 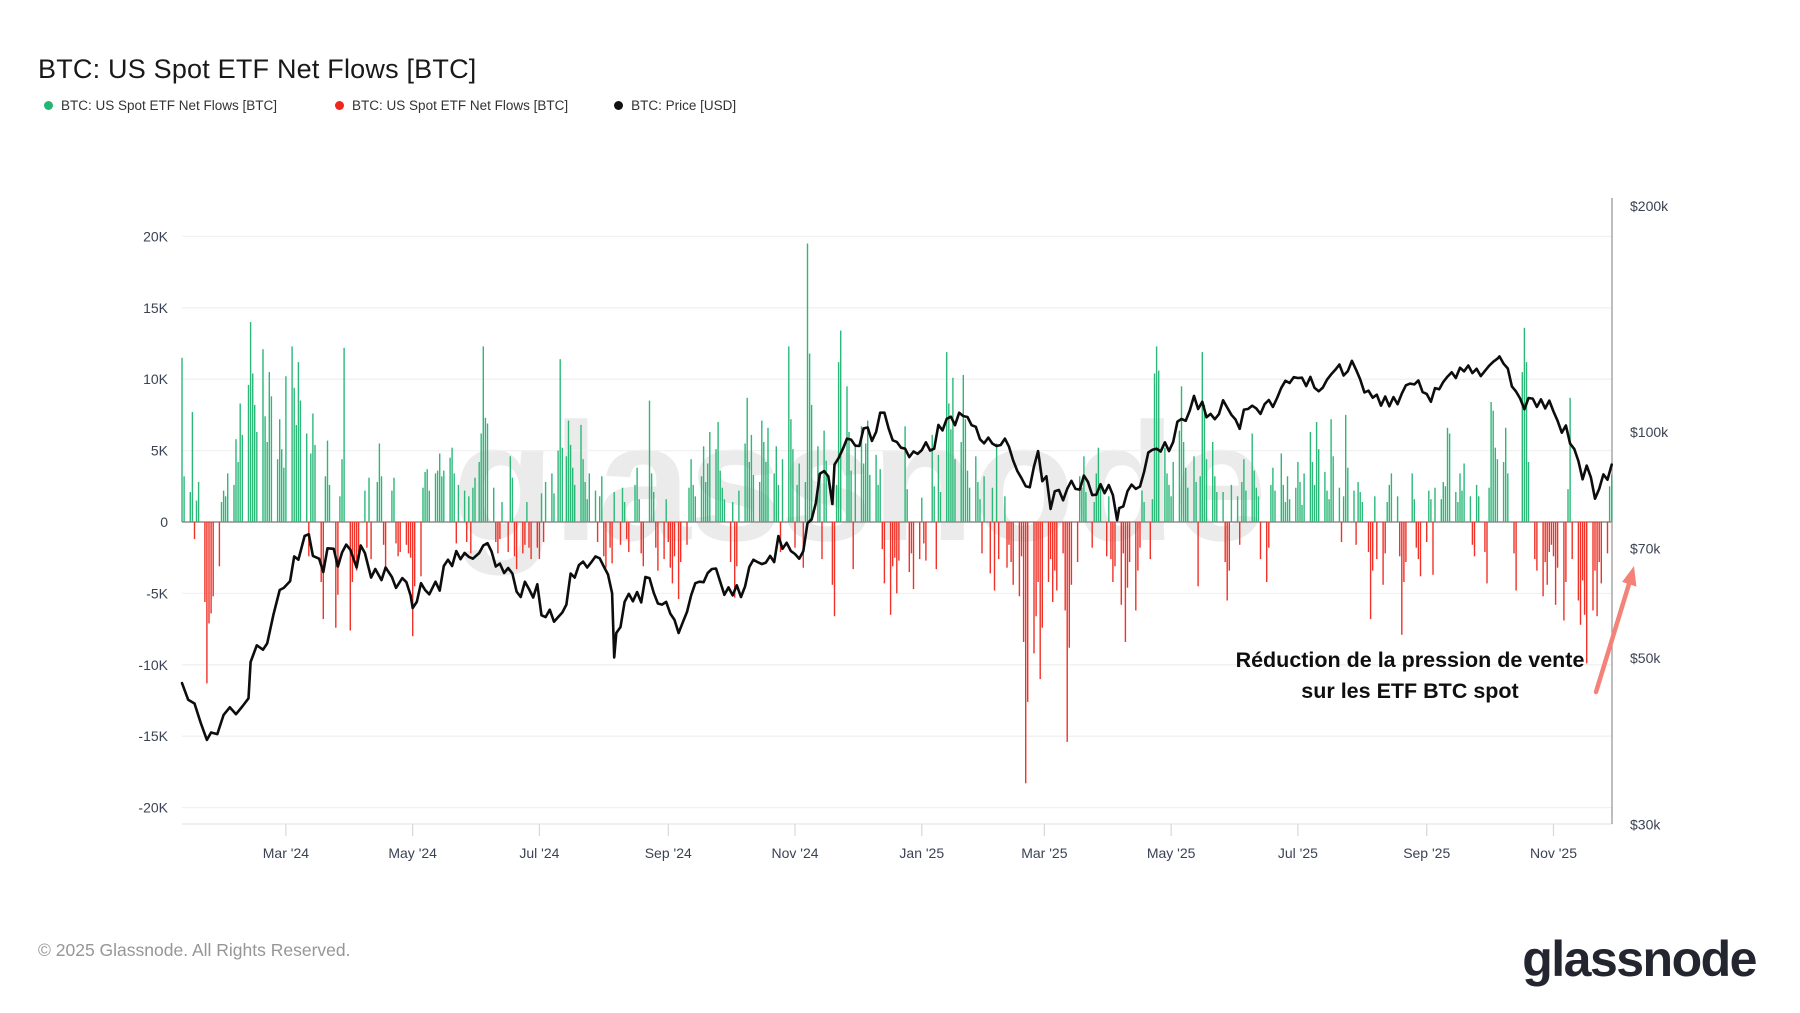 I want to click on legend-item-netflows-positive: BTC: US Spot ETF Net Flows [BTC], so click(x=160, y=105).